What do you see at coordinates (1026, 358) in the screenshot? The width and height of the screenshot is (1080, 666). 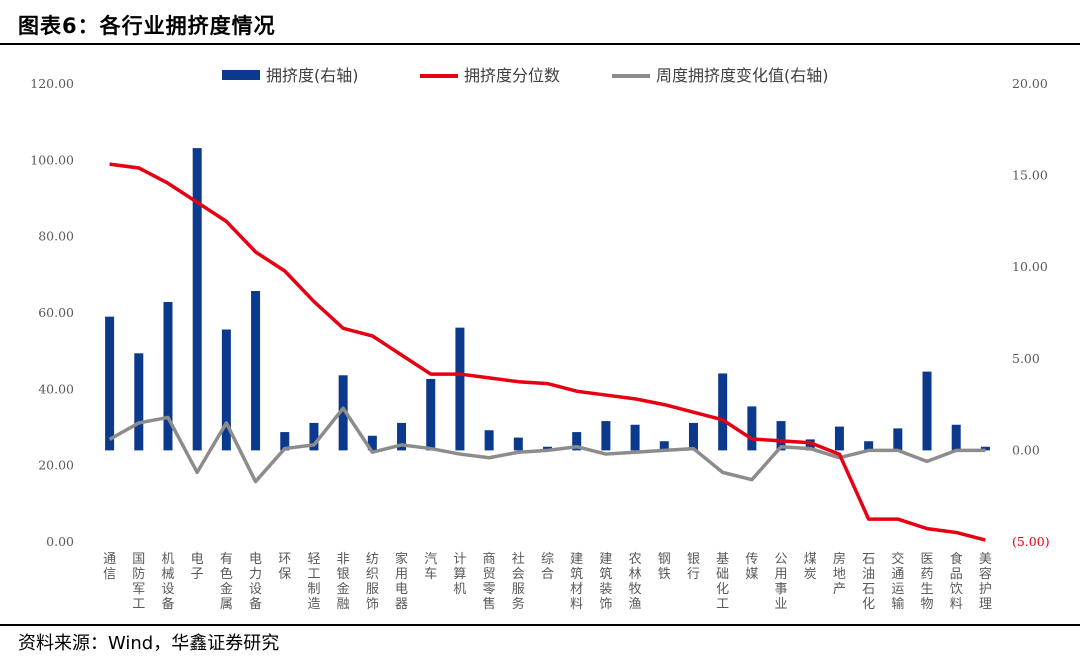 I see `right-axis-tick: 5.00` at bounding box center [1026, 358].